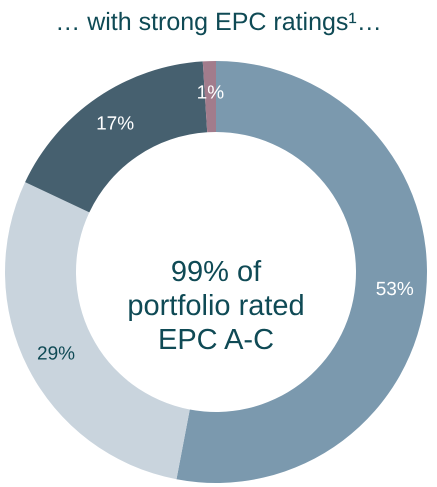 Image resolution: width=437 pixels, height=487 pixels. I want to click on data-label: 53%, so click(395, 289).